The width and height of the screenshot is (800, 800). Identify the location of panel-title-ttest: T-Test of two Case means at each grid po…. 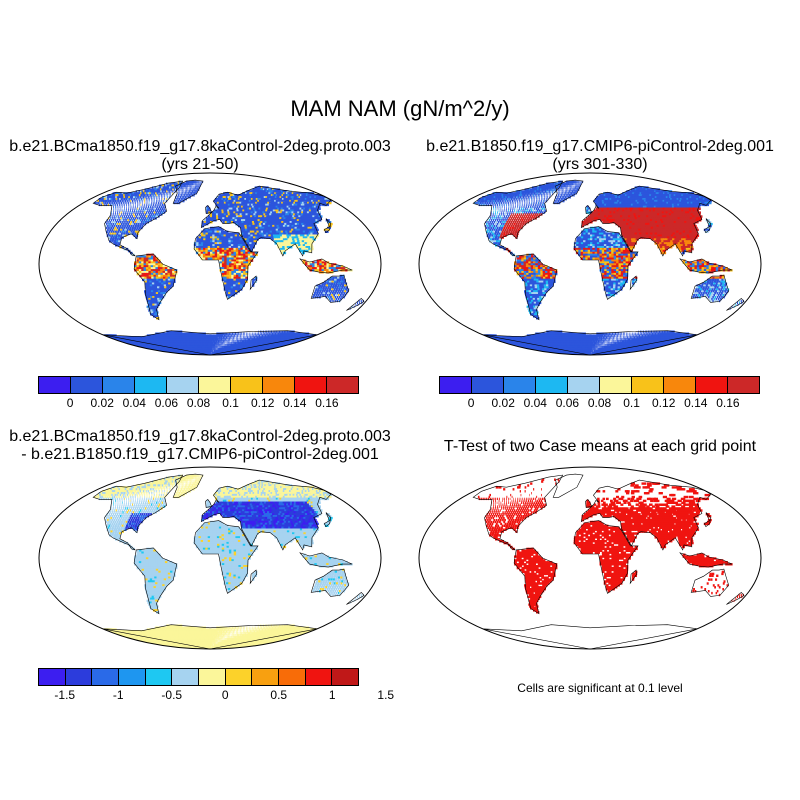
(600, 447).